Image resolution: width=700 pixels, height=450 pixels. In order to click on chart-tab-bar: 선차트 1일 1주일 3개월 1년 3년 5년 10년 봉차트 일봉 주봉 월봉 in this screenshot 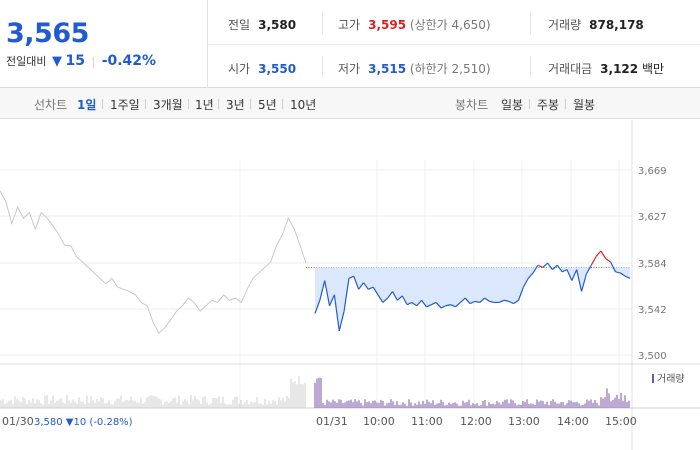, I will do `click(350, 103)`.